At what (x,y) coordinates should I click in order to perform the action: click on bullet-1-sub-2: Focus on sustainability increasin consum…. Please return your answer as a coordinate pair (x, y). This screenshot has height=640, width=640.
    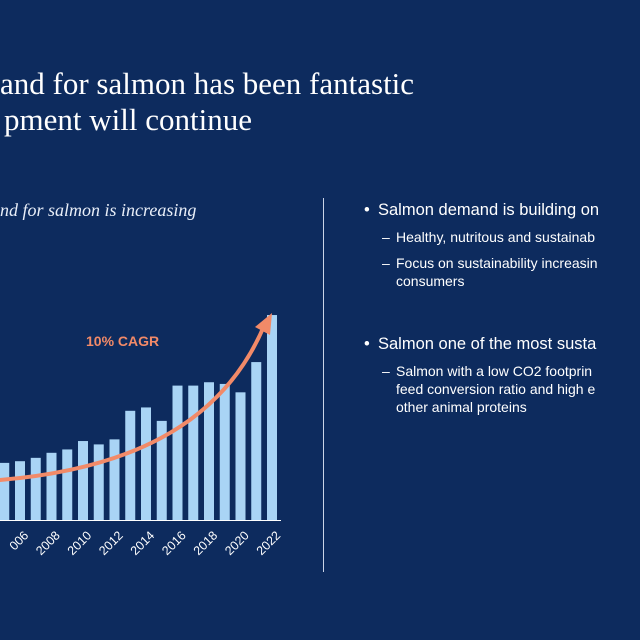
    Looking at the image, I should click on (502, 272).